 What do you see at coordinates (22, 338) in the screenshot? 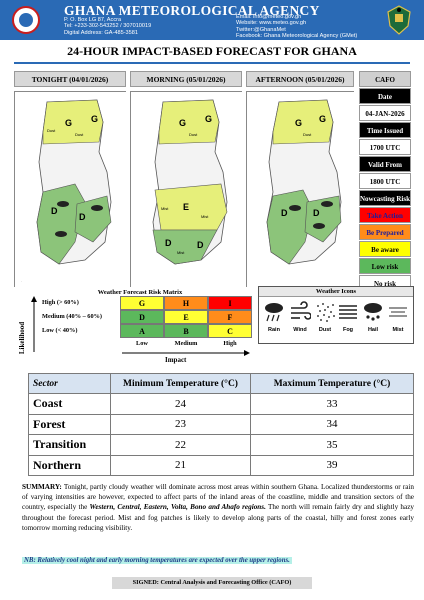
I see `risk-matrix-y-label: Likelihood` at bounding box center [22, 338].